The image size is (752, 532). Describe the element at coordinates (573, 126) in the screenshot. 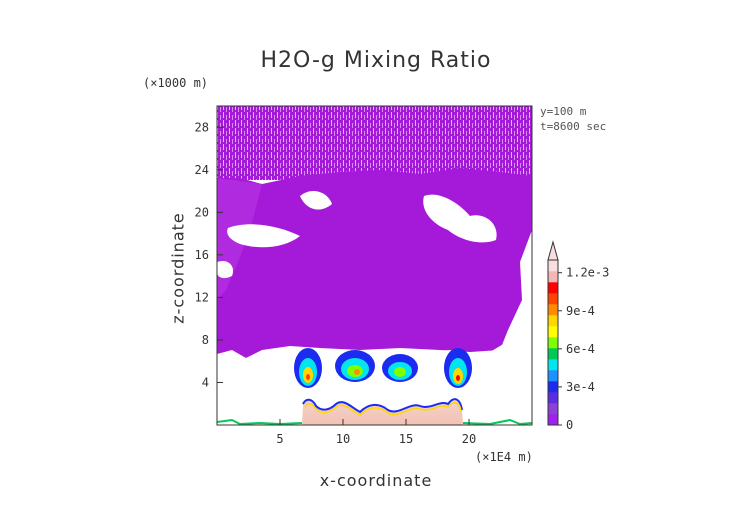

I see `annotation-time: t=8600 sec` at that location.